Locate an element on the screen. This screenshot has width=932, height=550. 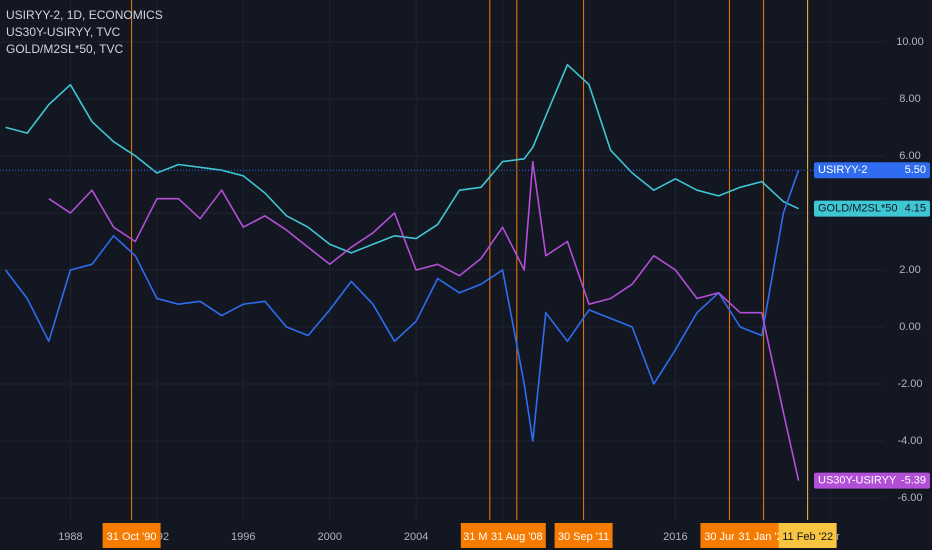
legend-entry: US30Y-USIRYY, TVC is located at coordinates (63, 32).